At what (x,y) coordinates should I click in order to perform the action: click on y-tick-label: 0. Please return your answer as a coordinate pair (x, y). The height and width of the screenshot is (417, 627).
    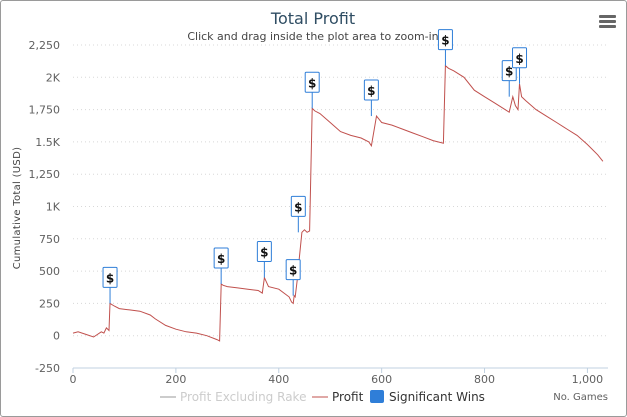
    Looking at the image, I should click on (56, 336).